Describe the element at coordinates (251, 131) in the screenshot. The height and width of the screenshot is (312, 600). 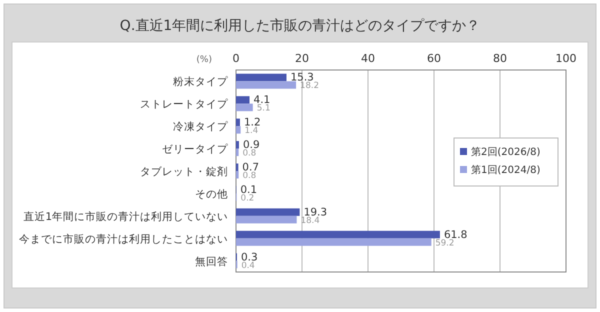
I see `data-label: 1.4` at that location.